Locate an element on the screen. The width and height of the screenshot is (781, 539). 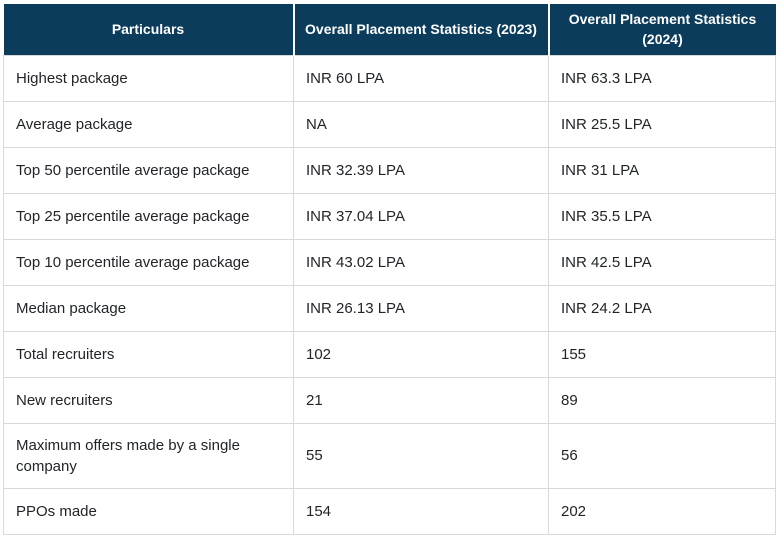
cell-stat-2024: 89 is located at coordinates (662, 400).